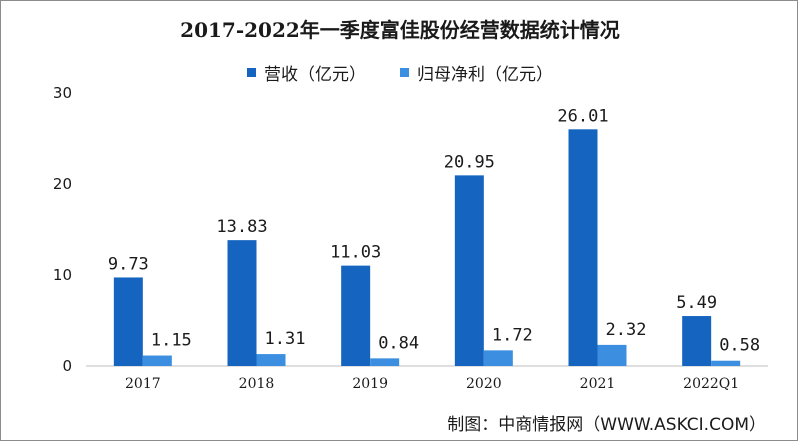 This screenshot has width=800, height=443. What do you see at coordinates (315, 75) in the screenshot?
I see `legend-label-revenue: 营收（亿元）` at bounding box center [315, 75].